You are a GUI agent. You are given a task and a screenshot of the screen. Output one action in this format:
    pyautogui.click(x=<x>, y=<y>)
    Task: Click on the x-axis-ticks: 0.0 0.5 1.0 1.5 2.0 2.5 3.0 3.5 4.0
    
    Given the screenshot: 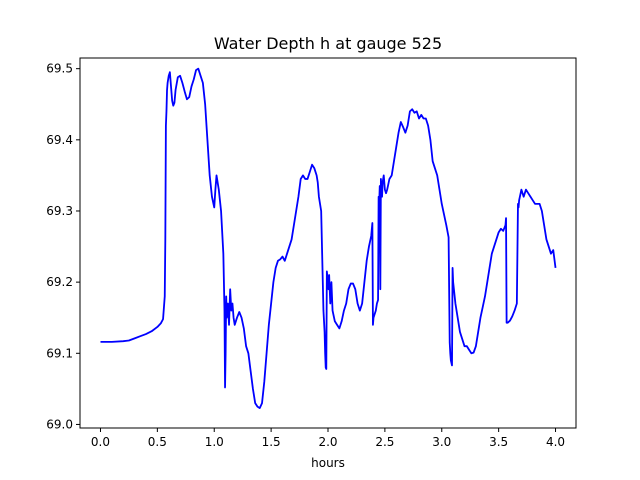 What is the action you would take?
    pyautogui.click(x=328, y=438)
    